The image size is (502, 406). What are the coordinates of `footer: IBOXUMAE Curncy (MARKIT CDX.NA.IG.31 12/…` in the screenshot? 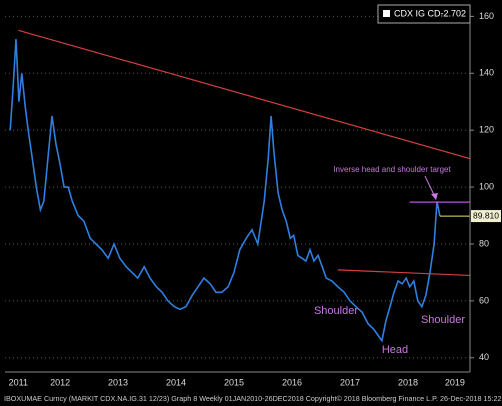 It's located at (253, 398).